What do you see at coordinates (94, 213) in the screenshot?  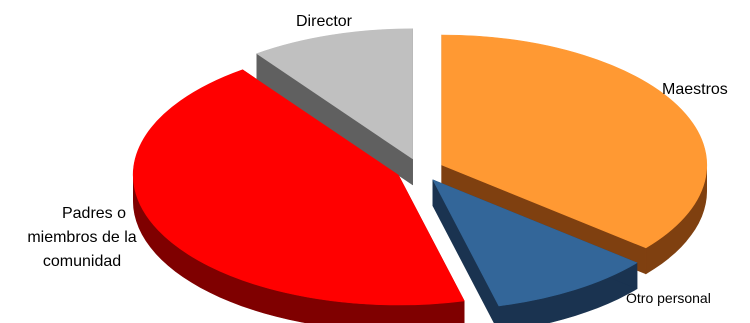 I see `slice-label-padres-line-1: Padres o` at bounding box center [94, 213].